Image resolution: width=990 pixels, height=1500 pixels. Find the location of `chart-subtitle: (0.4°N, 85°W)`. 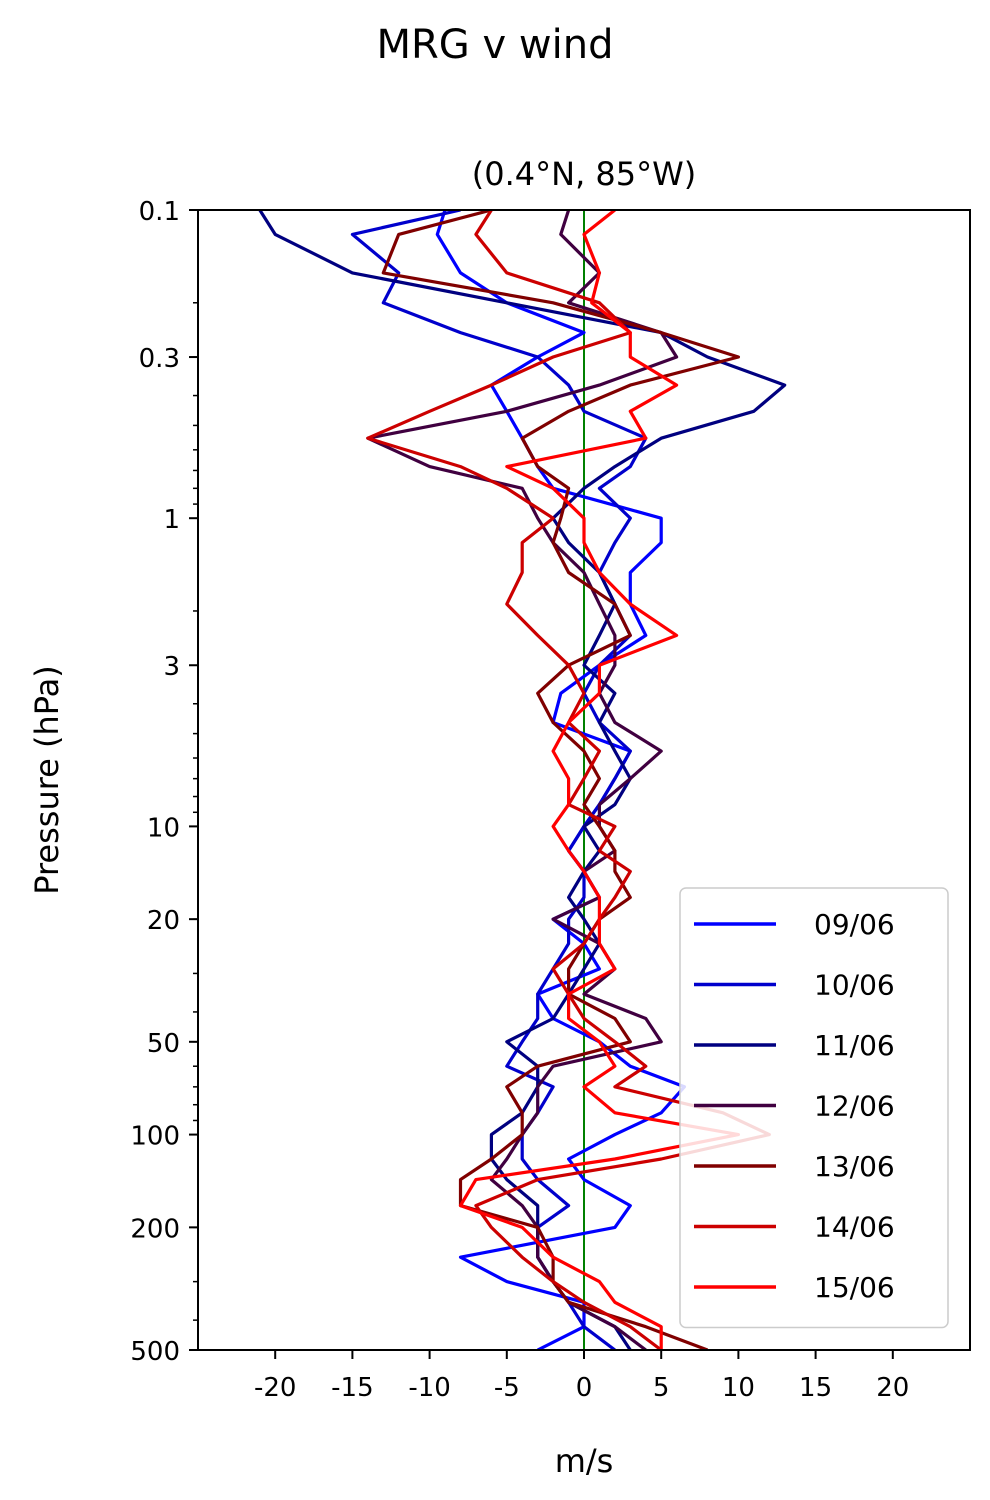

chart-subtitle: (0.4°N, 85°W) is located at coordinates (584, 174).